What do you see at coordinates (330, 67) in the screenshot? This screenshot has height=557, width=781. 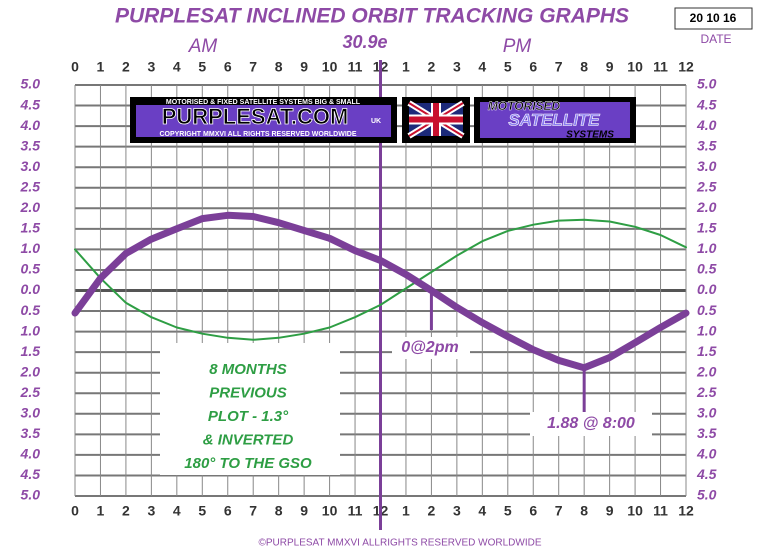 I see `x-tick-label: 10` at bounding box center [330, 67].